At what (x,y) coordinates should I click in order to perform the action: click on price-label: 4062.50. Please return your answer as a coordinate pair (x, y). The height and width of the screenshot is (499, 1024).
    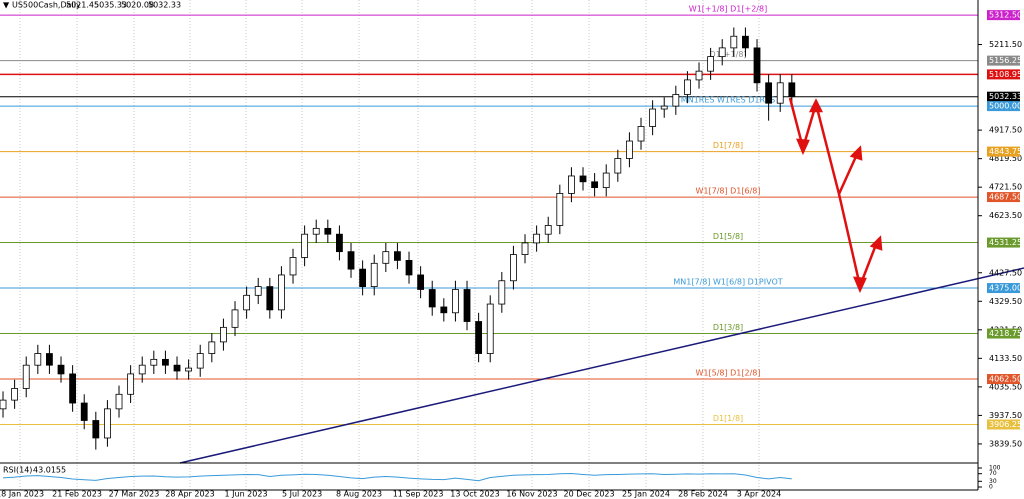
    Looking at the image, I should click on (1005, 379).